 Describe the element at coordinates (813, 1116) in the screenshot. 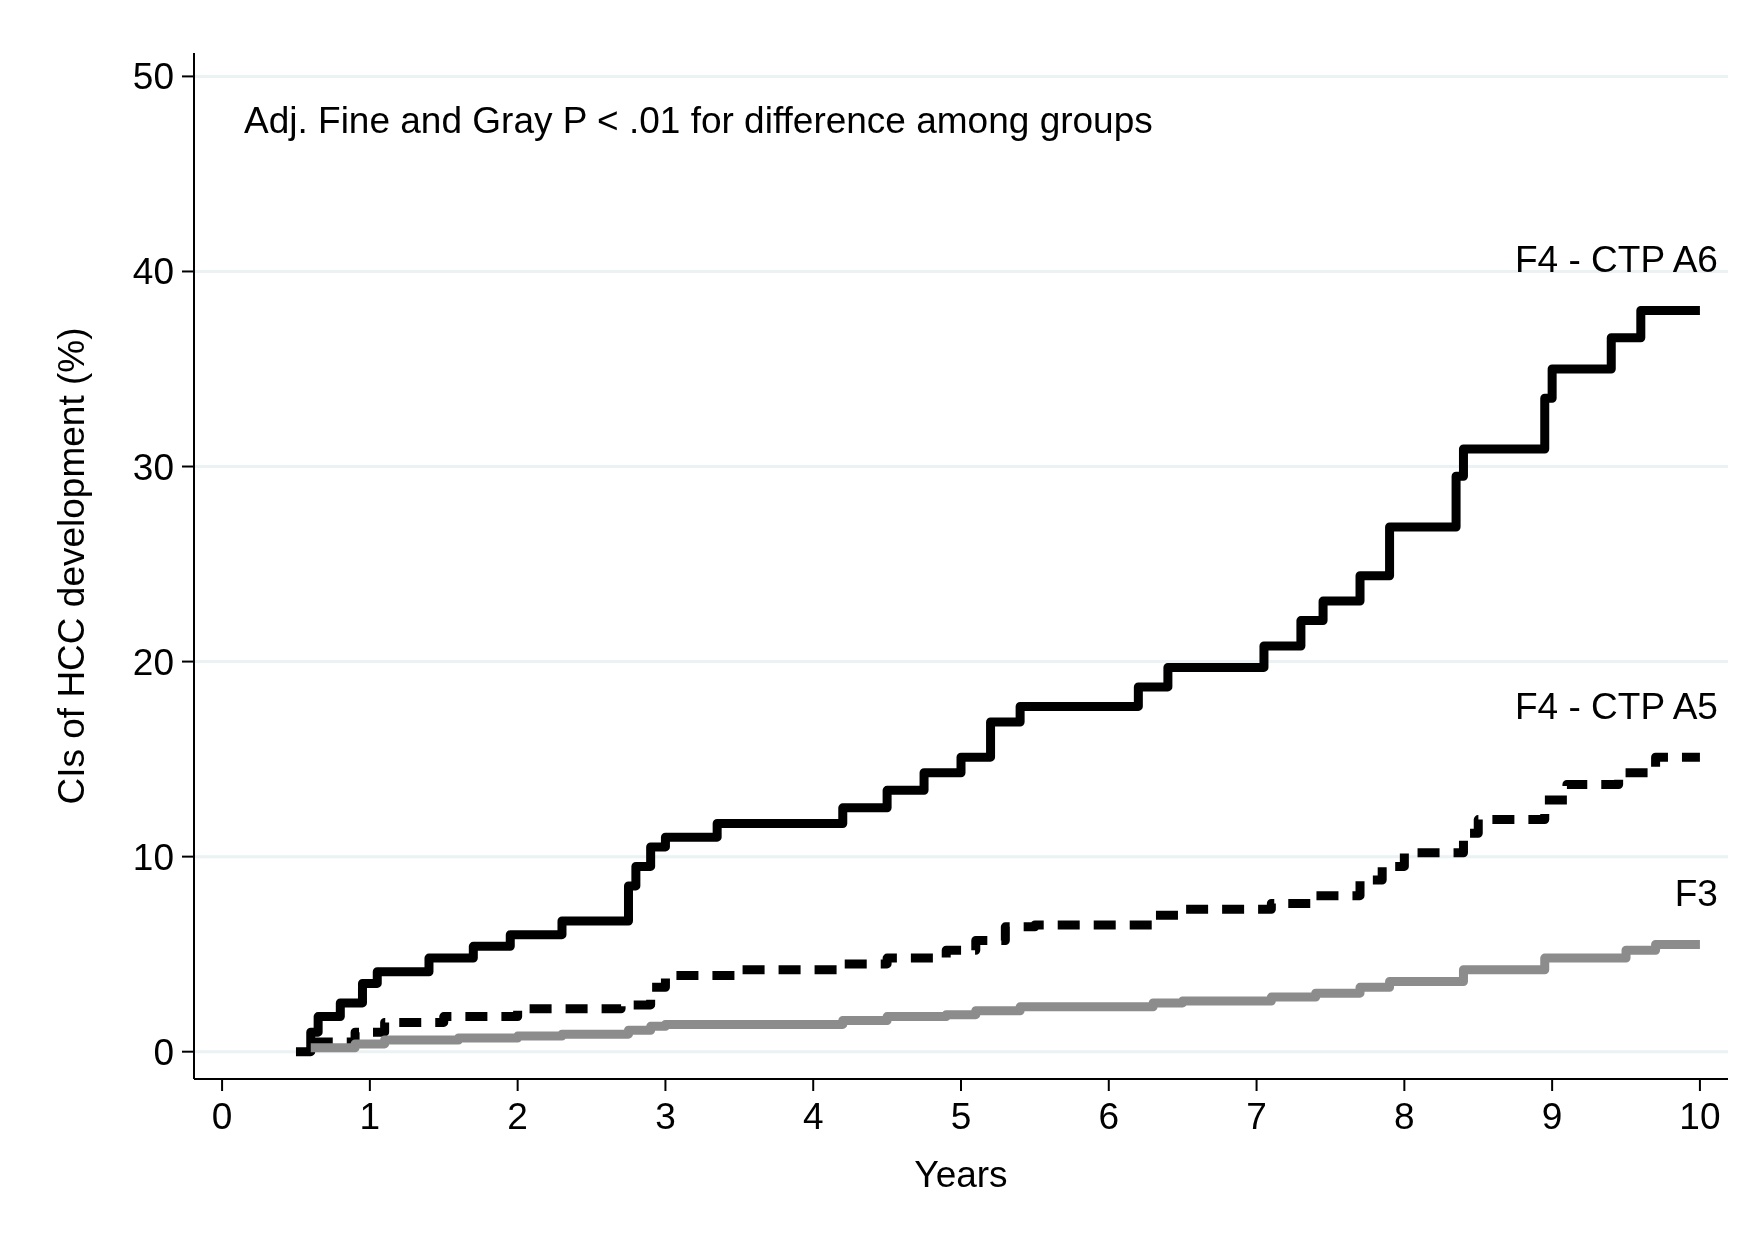

I see `x-tick-label: 4` at that location.